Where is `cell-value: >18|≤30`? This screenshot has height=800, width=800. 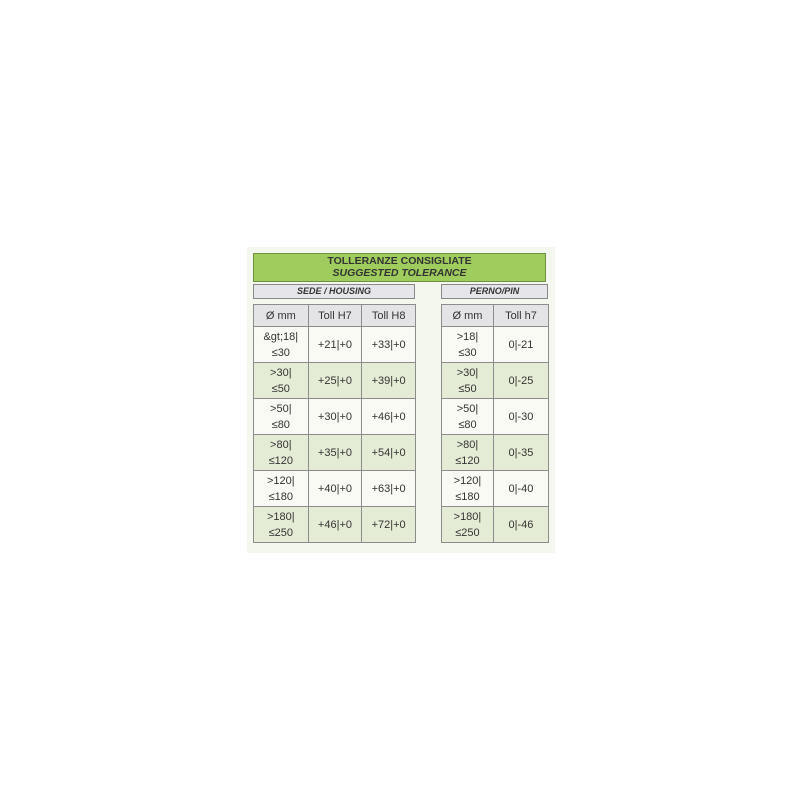
cell-value: >18|≤30 is located at coordinates (467, 344).